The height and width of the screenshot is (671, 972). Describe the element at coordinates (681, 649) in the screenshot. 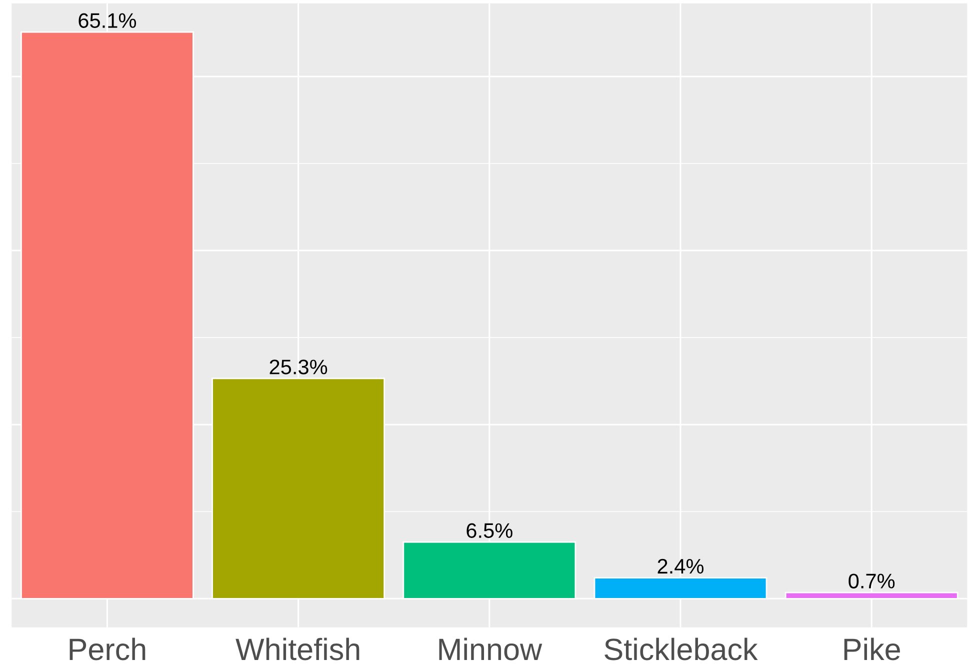

I see `x-tick-label: Stickleback` at that location.